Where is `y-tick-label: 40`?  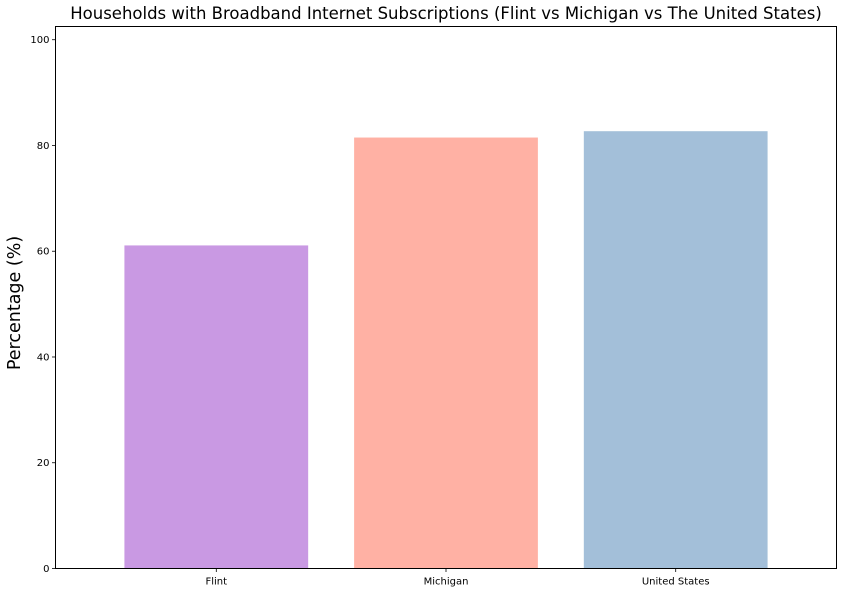
y-tick-label: 40 is located at coordinates (43, 357).